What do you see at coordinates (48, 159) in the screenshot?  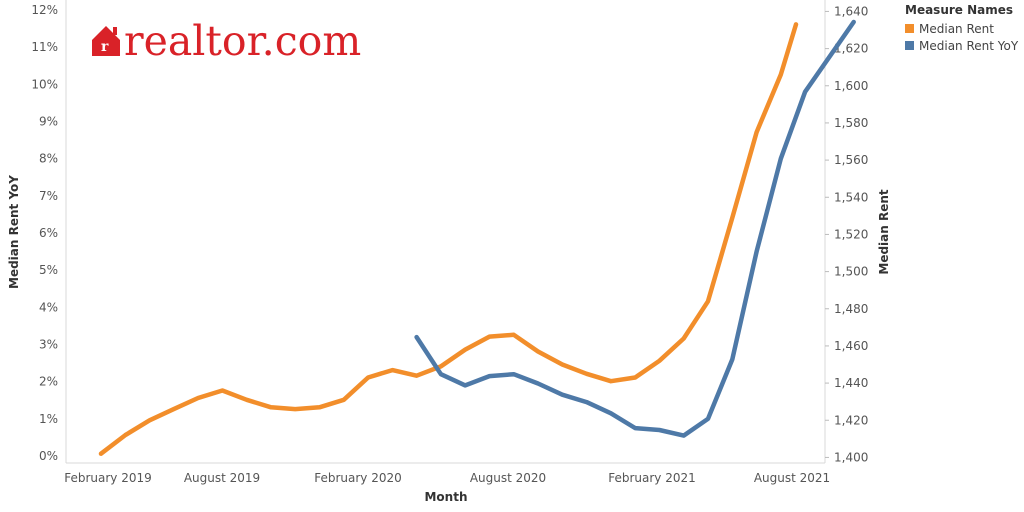 I see `left-tick-label: 8%` at bounding box center [48, 159].